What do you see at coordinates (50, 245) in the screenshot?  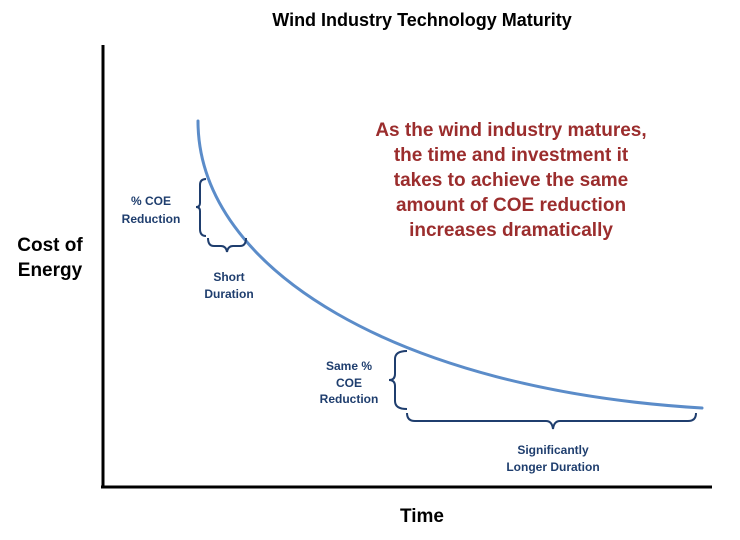 I see `y-axis-label-line-1: Cost of` at bounding box center [50, 245].